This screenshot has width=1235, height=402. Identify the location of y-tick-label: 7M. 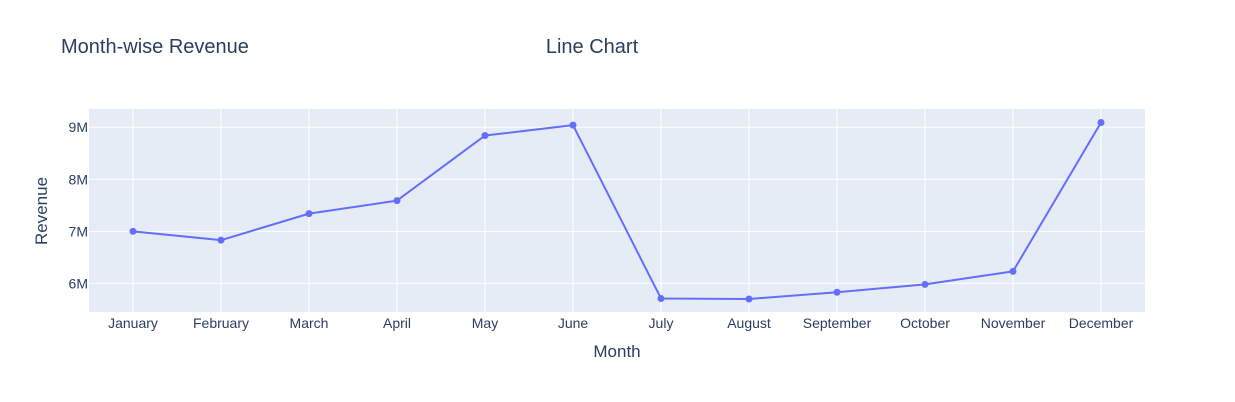
(78, 231).